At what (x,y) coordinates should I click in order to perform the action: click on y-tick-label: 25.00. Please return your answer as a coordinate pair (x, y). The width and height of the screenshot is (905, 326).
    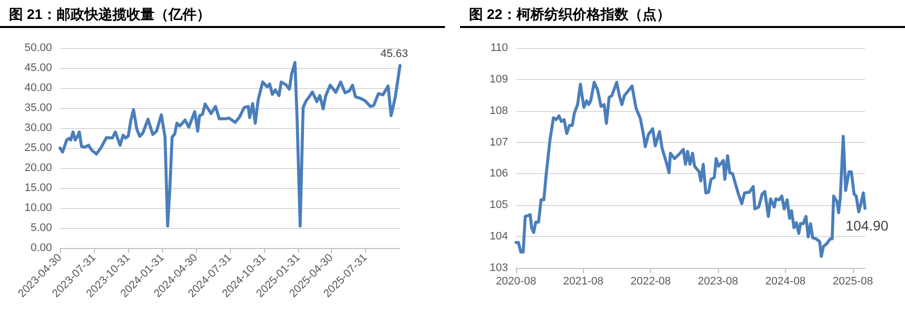
    Looking at the image, I should click on (38, 148).